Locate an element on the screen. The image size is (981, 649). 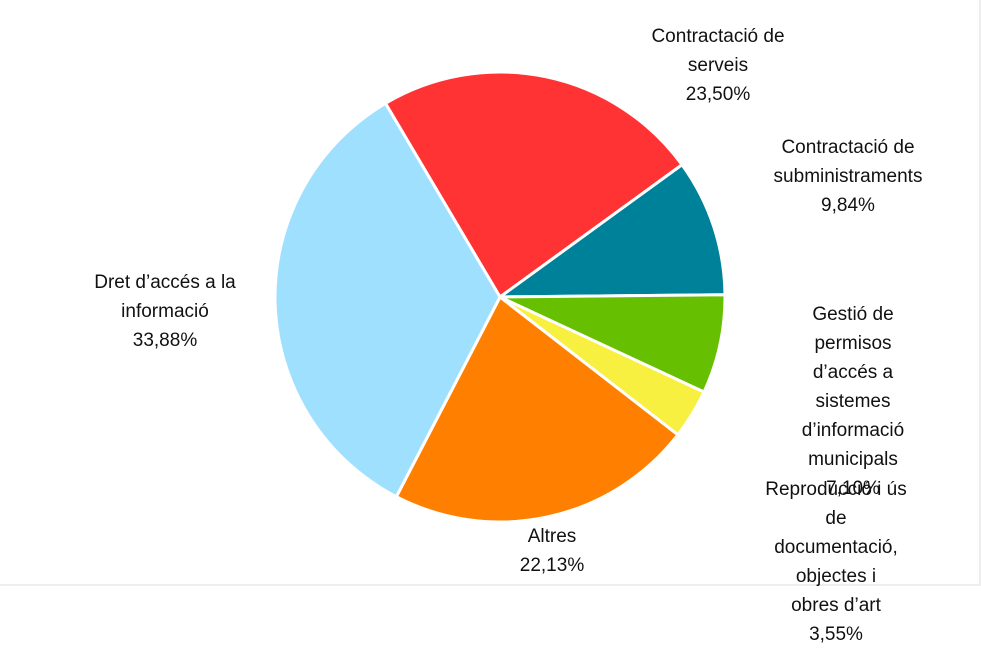
slice-label: Dret d’accés a la informació 33,88% is located at coordinates (165, 311).